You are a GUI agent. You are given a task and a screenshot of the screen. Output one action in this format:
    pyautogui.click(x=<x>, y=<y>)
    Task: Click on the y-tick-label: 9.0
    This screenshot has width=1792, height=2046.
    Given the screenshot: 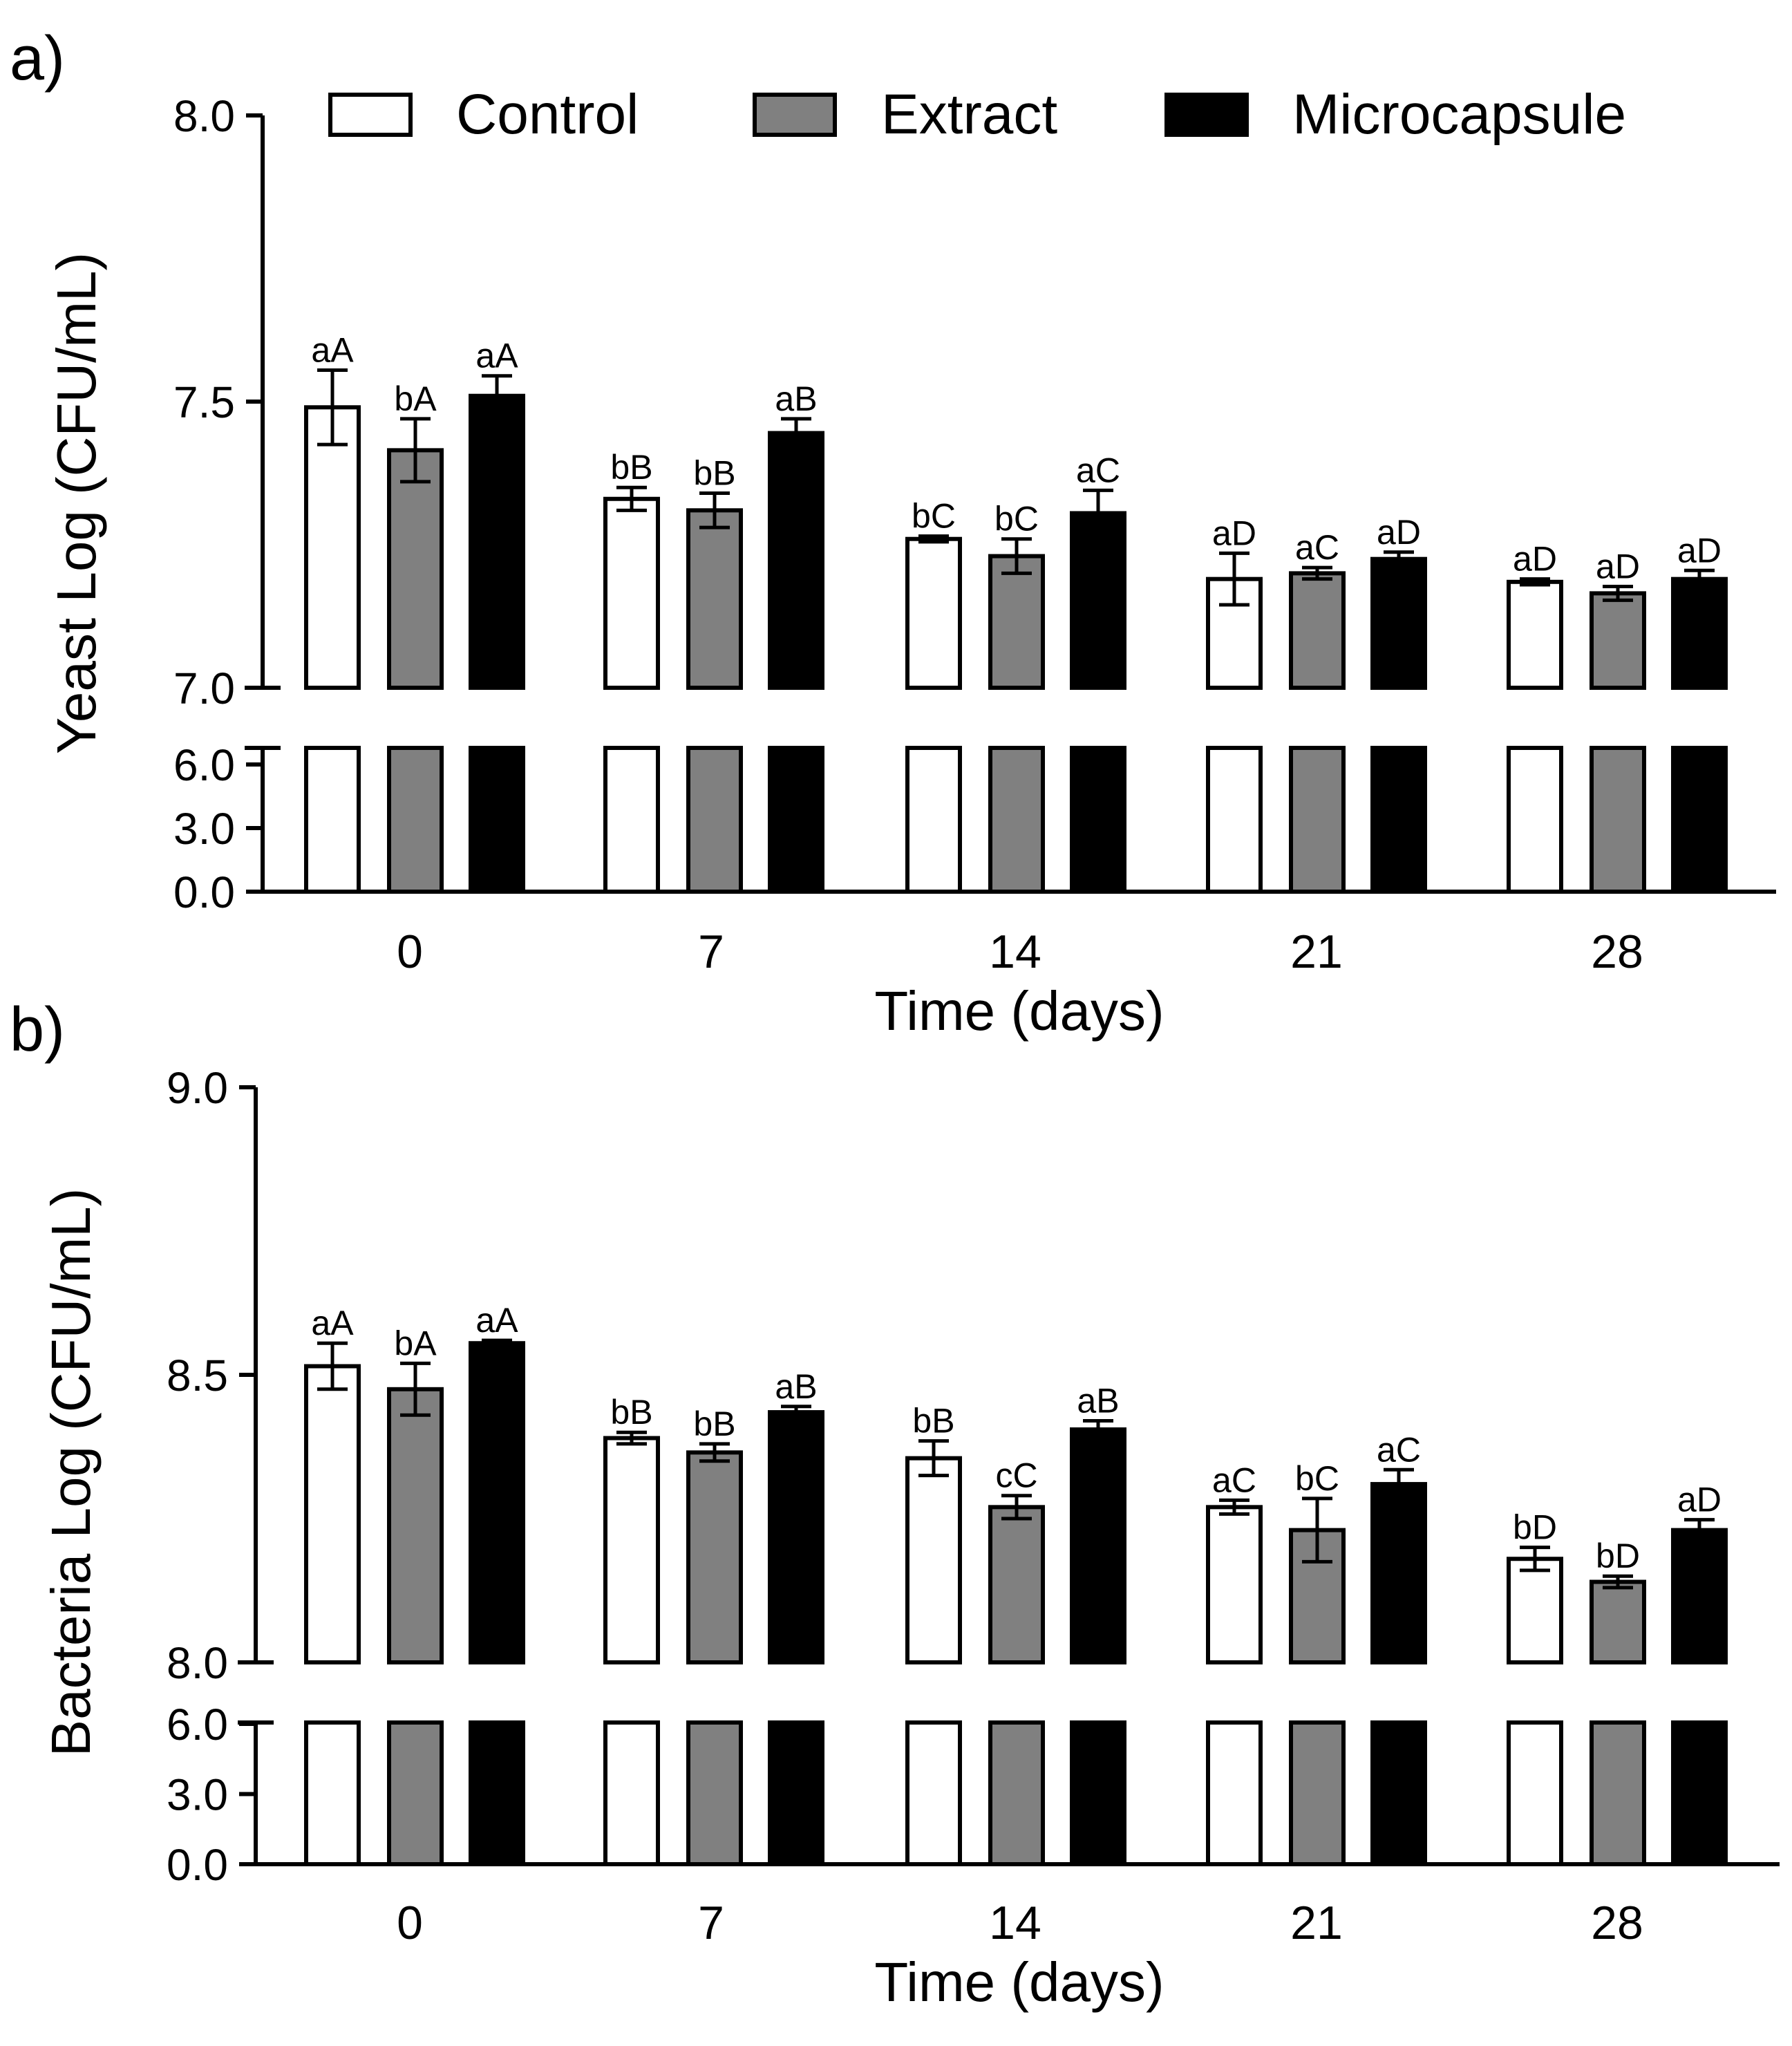 What is the action you would take?
    pyautogui.click(x=197, y=1088)
    